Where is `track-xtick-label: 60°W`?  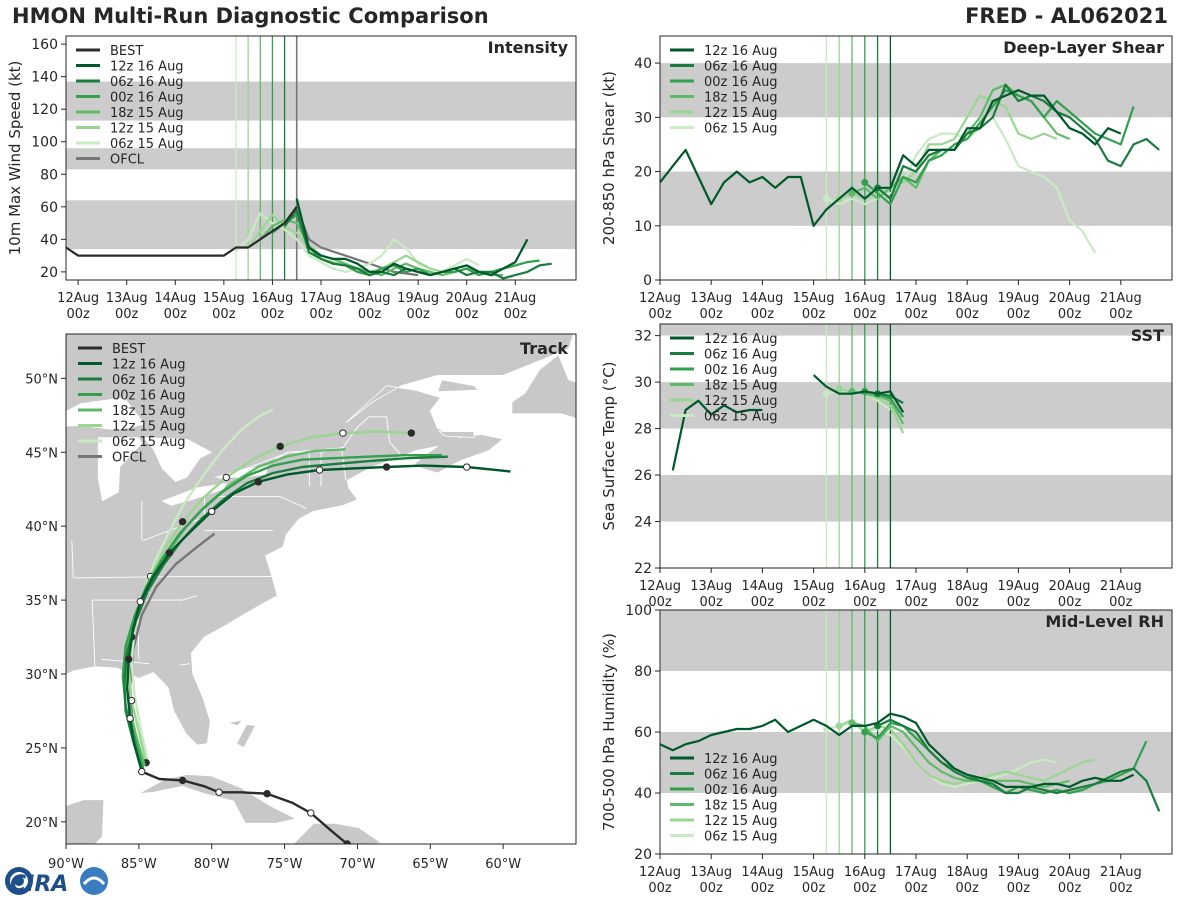 track-xtick-label: 60°W is located at coordinates (503, 864).